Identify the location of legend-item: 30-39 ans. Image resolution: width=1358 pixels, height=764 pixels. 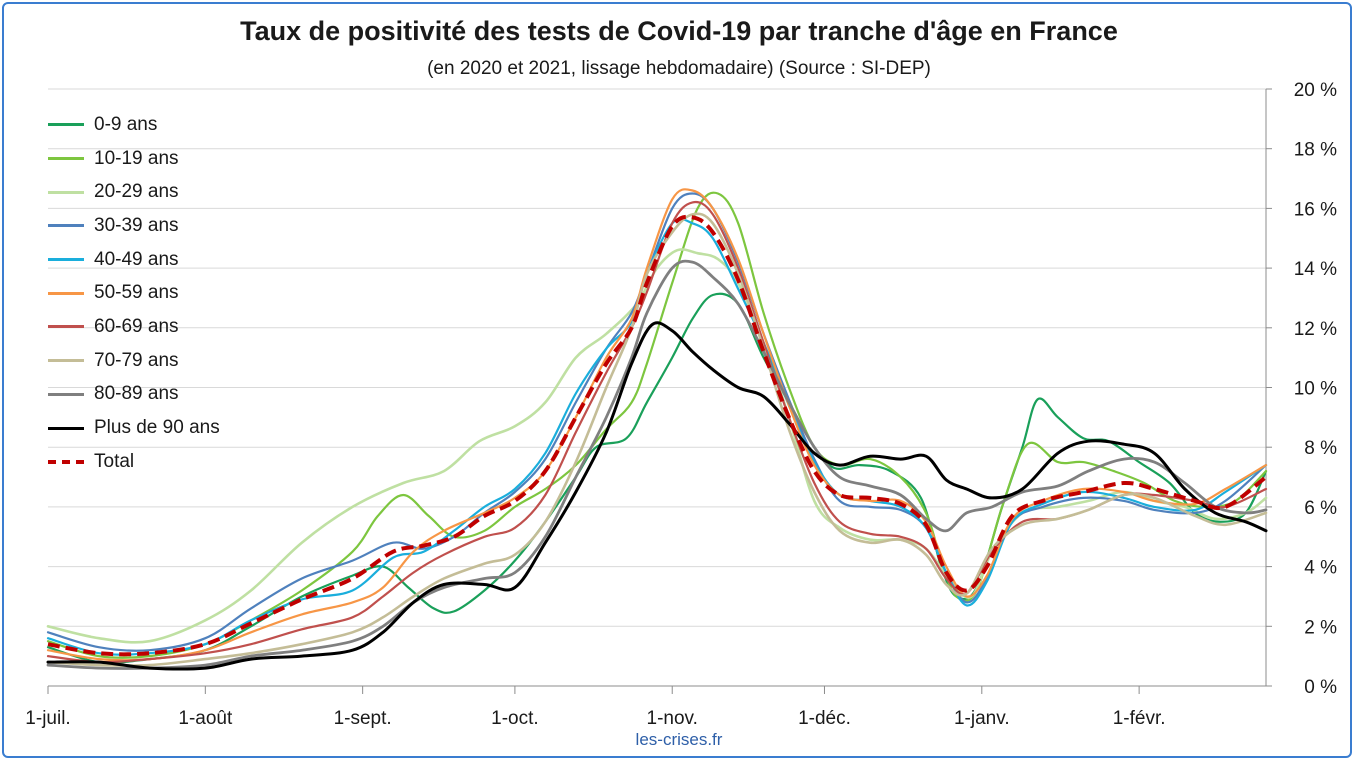
(134, 226).